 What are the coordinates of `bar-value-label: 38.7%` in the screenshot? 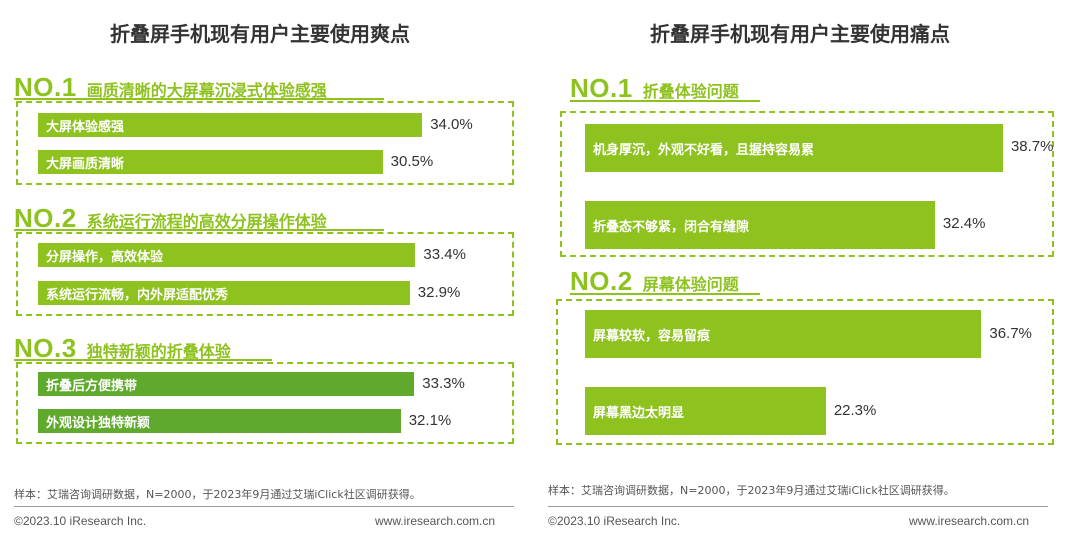 It's located at (1032, 146).